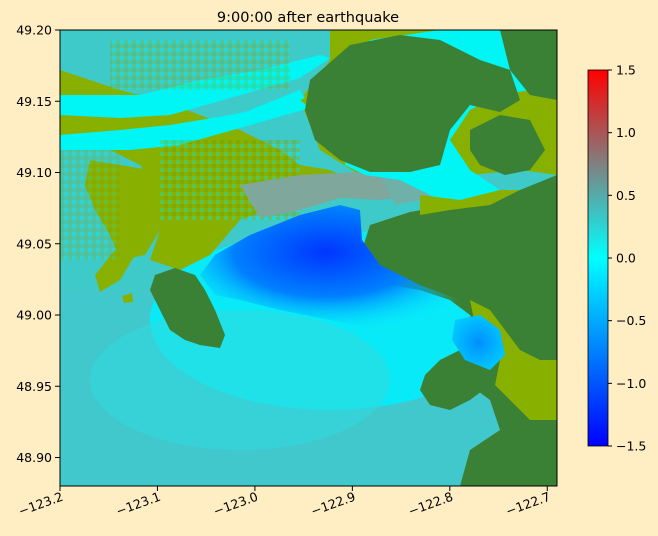 Image resolution: width=658 pixels, height=536 pixels. Describe the element at coordinates (90, 205) in the screenshot. I see `farmland-texture-west` at that location.